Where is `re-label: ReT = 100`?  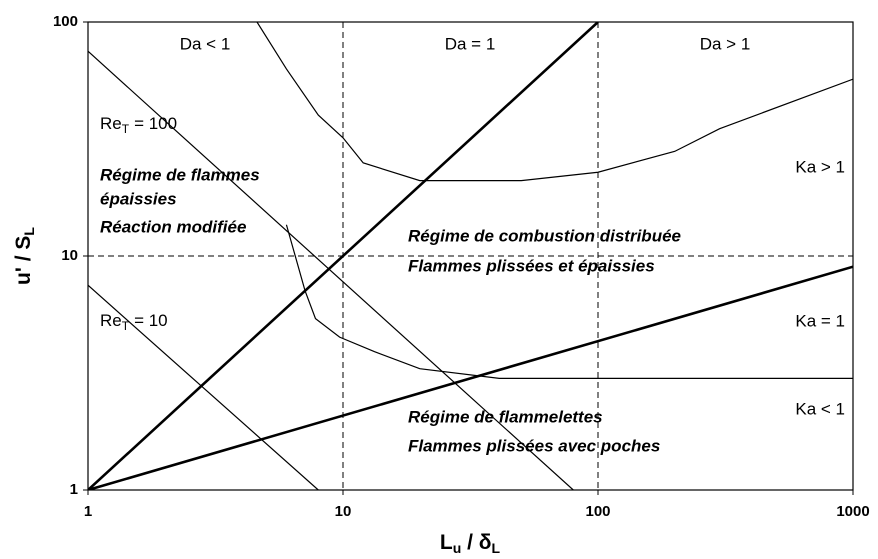 re-label: ReT = 100 is located at coordinates (138, 125).